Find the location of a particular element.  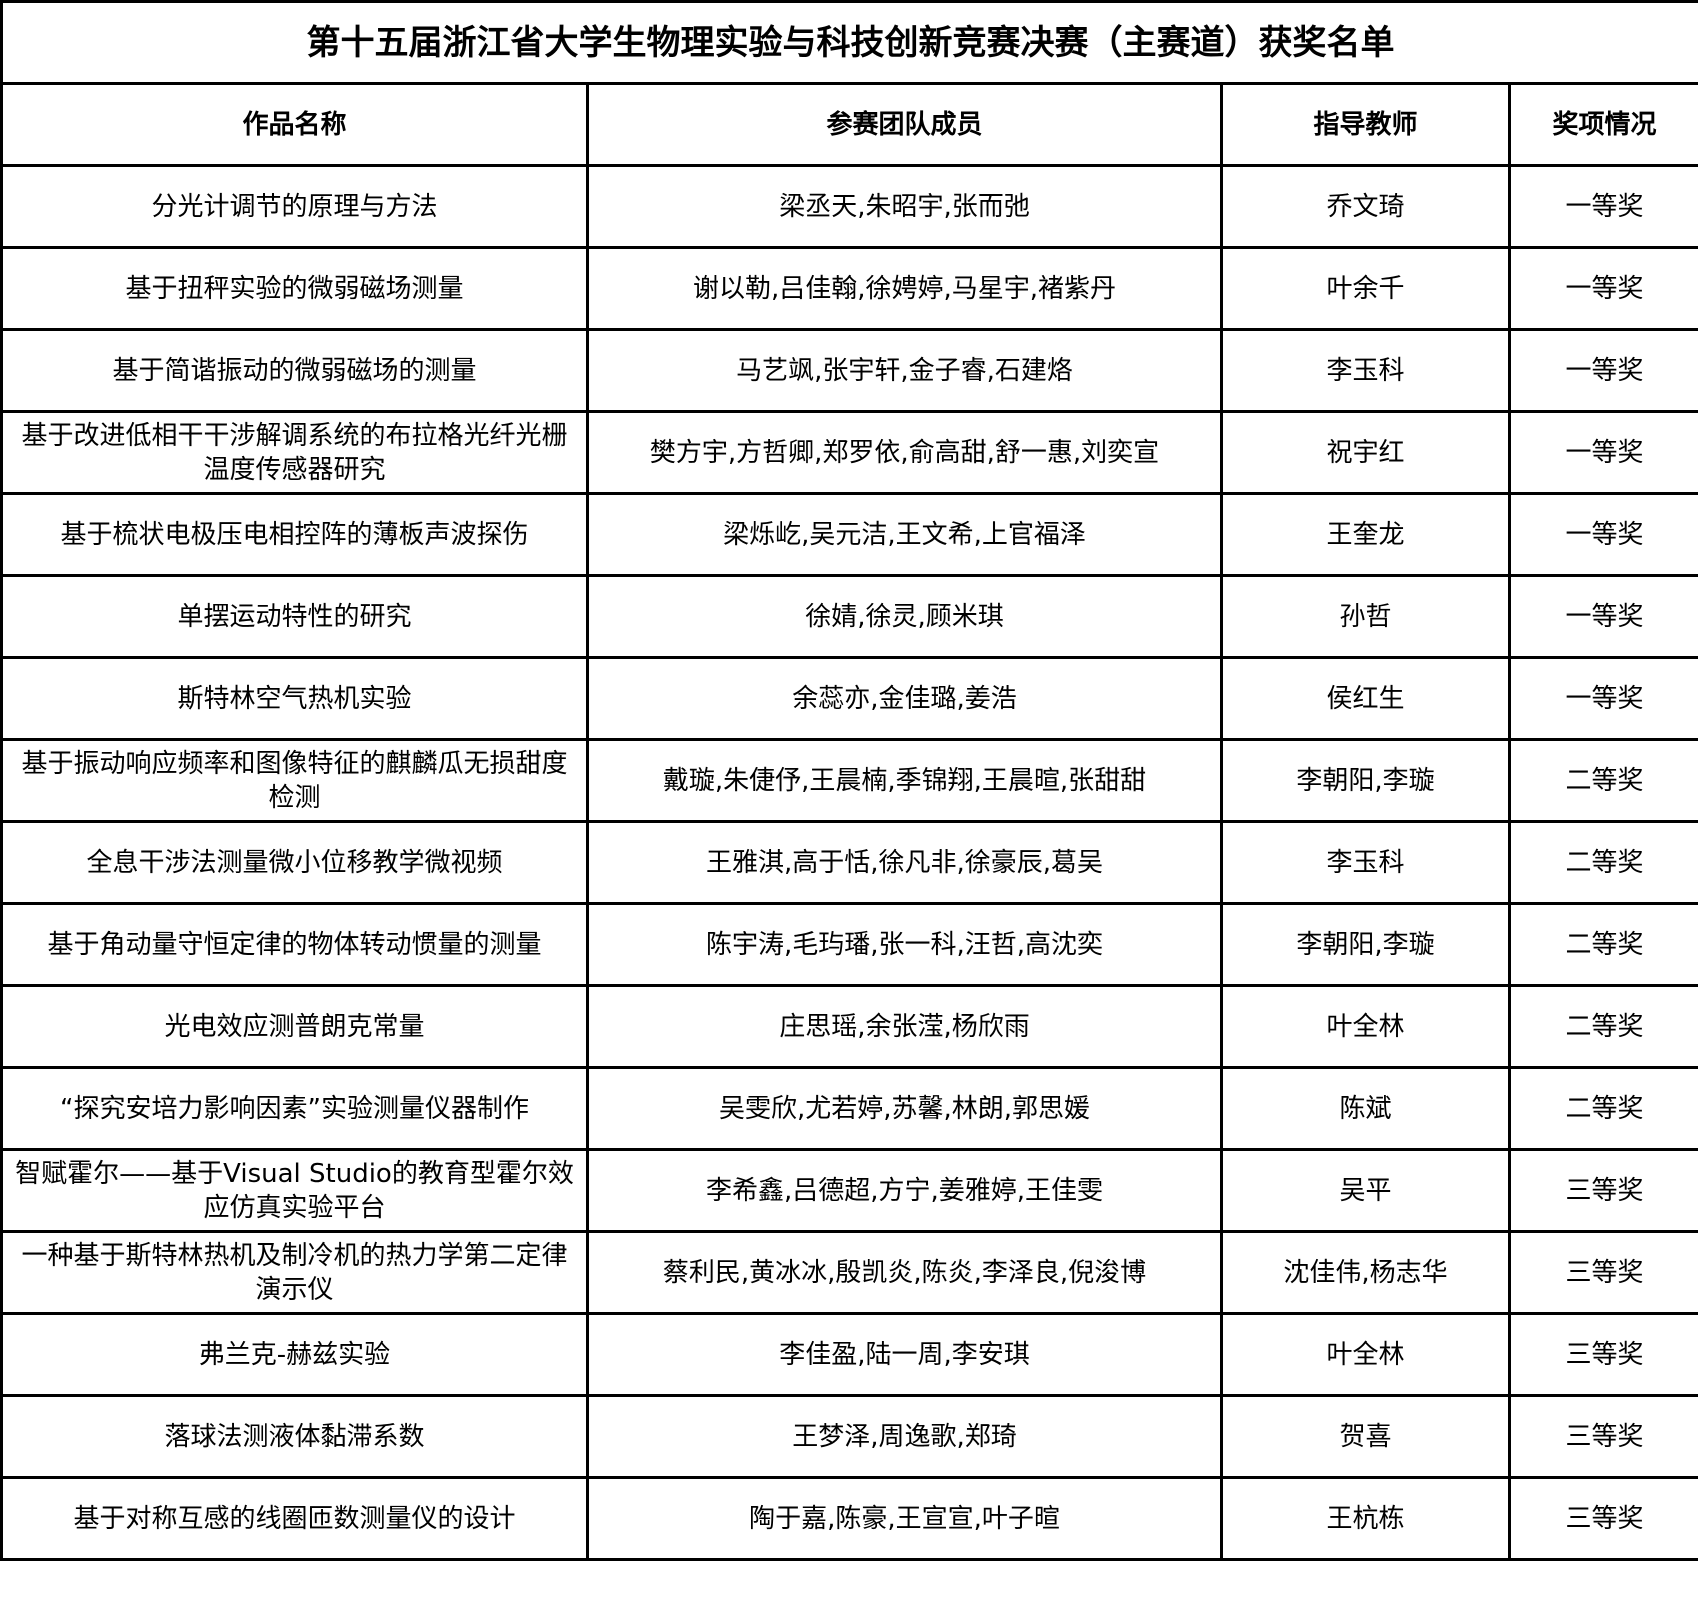

advisor-cell: 乔文琦 is located at coordinates (1365, 206).